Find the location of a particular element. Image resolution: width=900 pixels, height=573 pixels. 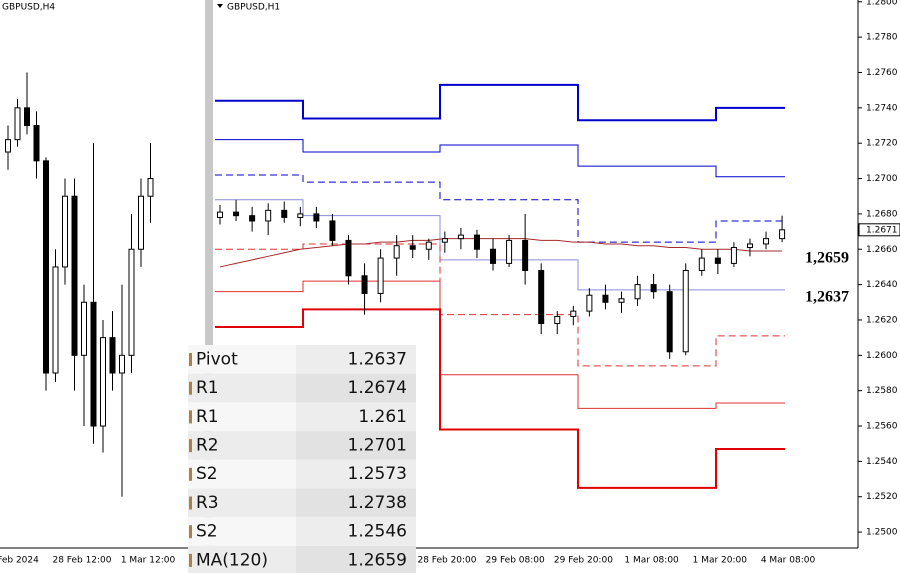

y-tick-label: 1.2620 is located at coordinates (882, 320).